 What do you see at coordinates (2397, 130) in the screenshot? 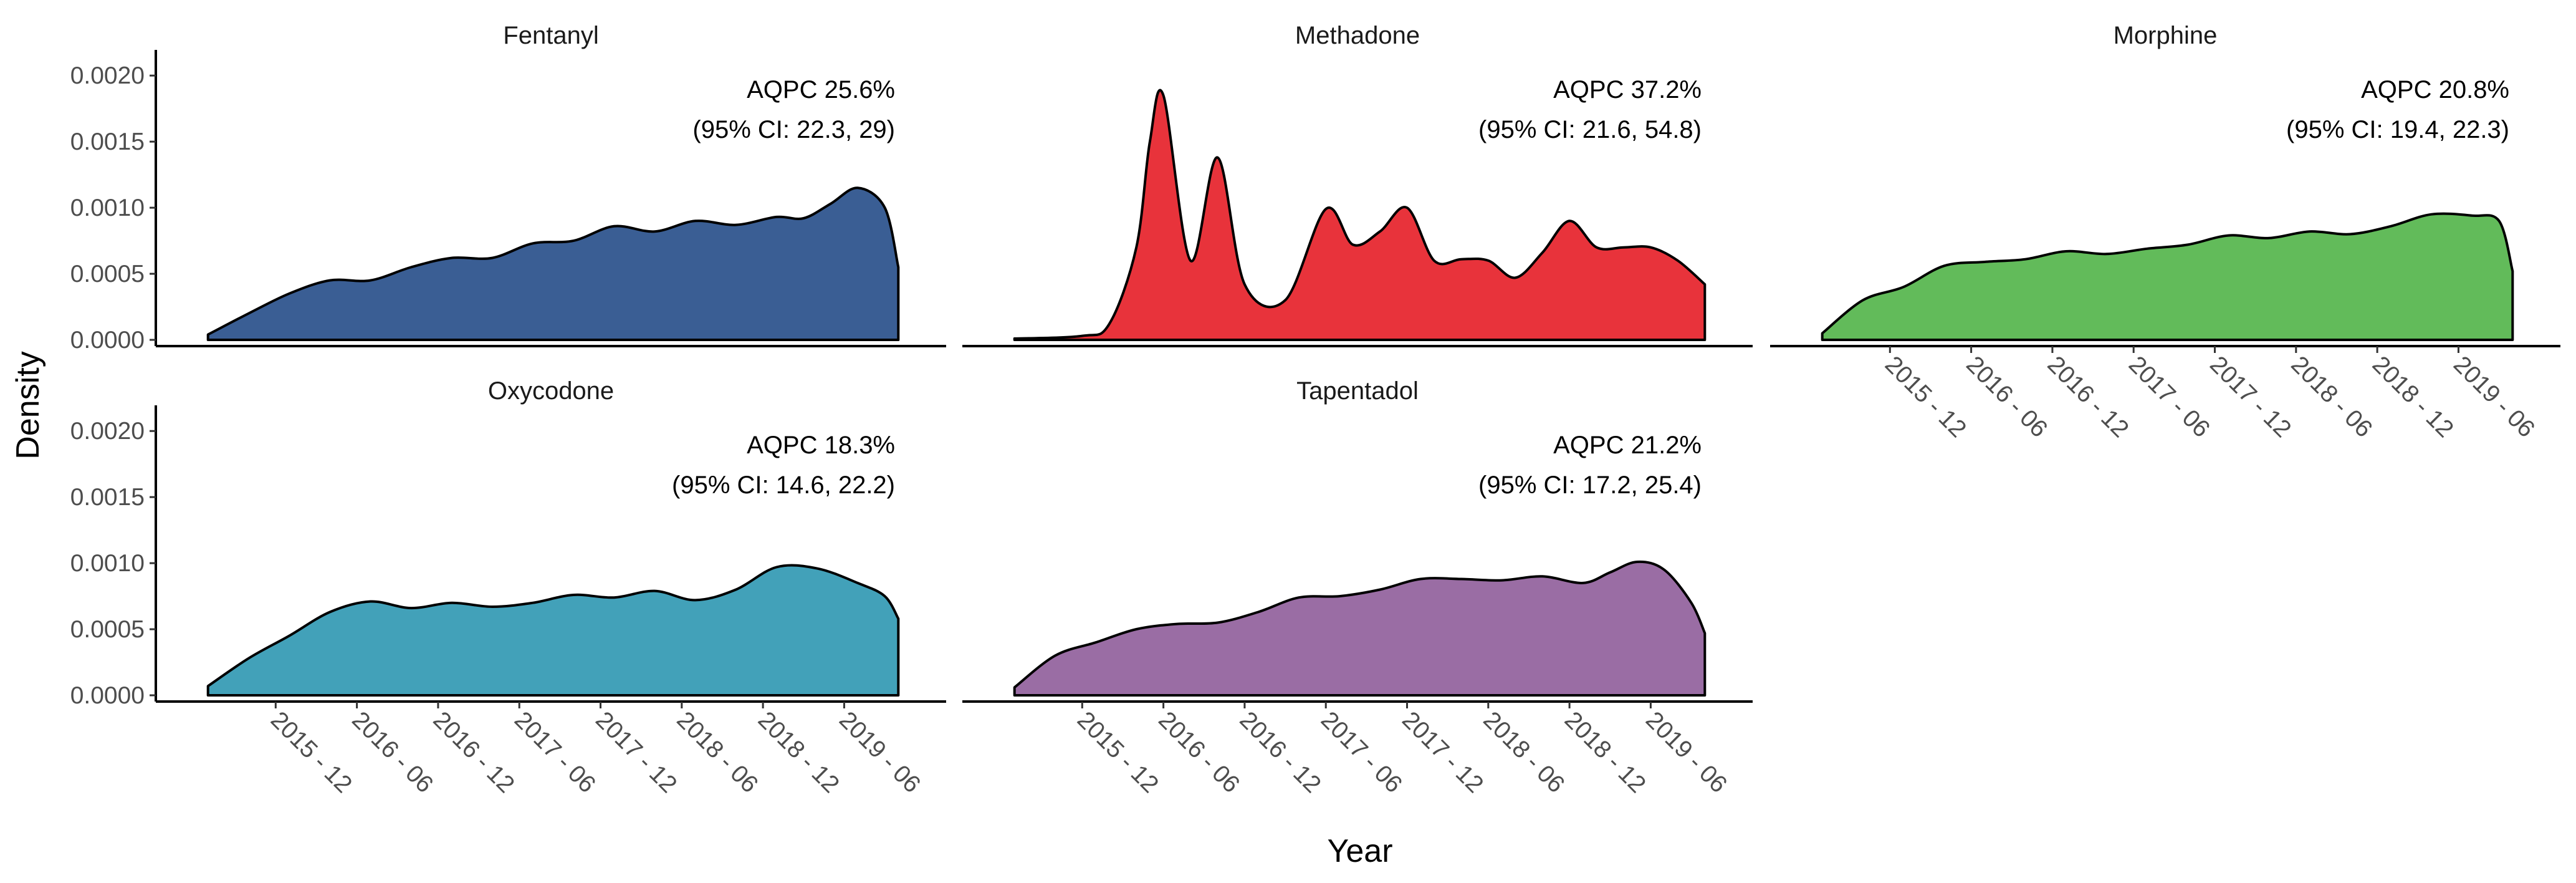
I see `ci-annotation: (95% CI: 19.4, 22.3)` at bounding box center [2397, 130].